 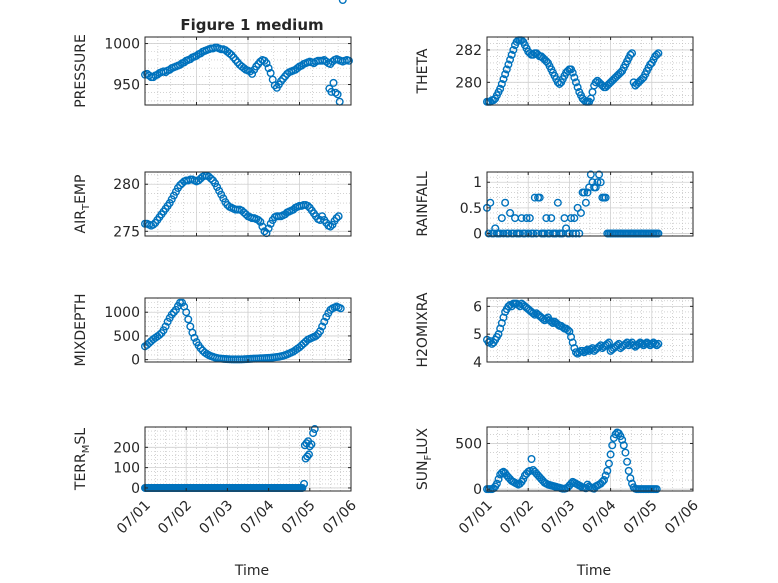 I want to click on y-axis-label: AIRTEMP, so click(x=82, y=204).